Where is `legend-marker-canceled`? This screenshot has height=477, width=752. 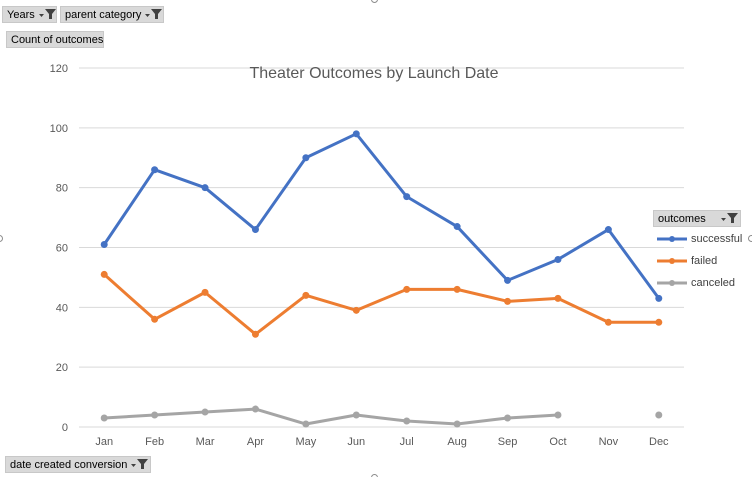
legend-marker-canceled is located at coordinates (672, 283).